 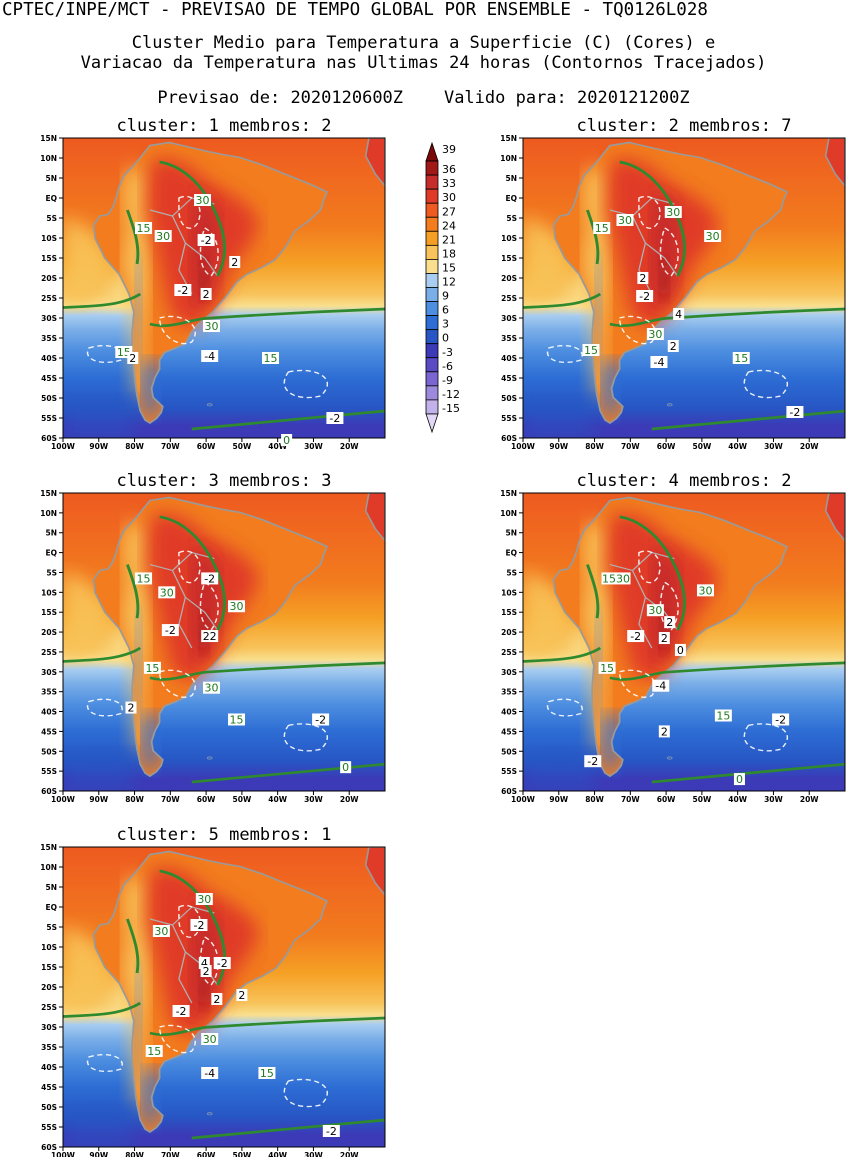 I want to click on colorbar-label: -9, so click(x=447, y=380).